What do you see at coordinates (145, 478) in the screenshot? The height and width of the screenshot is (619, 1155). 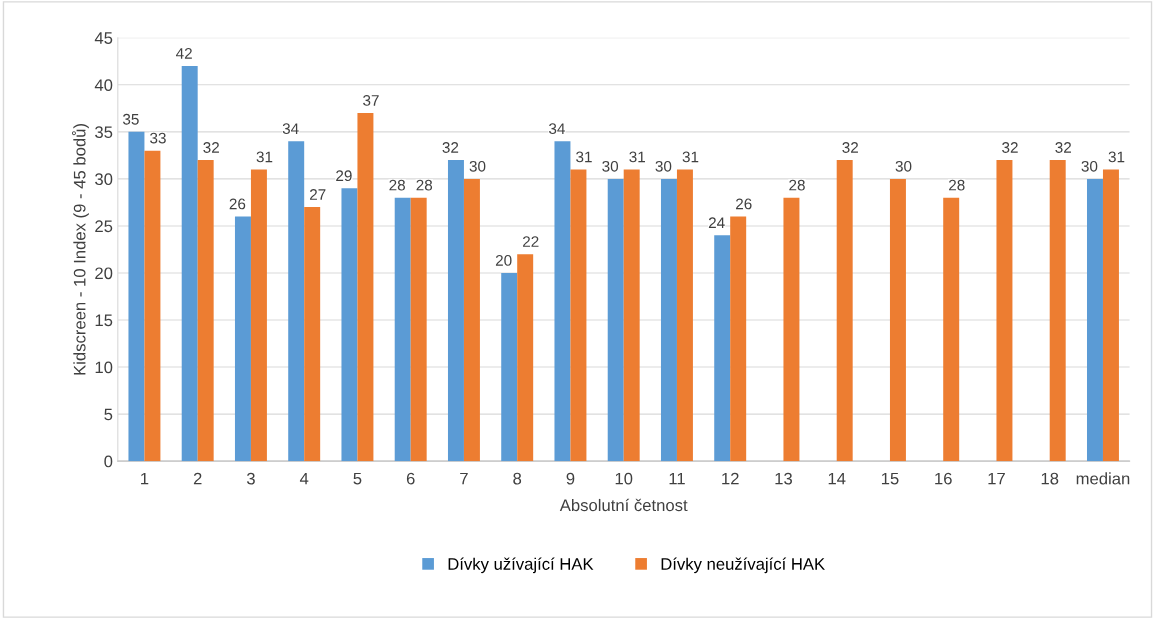 I see `x-tick-label: 1` at bounding box center [145, 478].